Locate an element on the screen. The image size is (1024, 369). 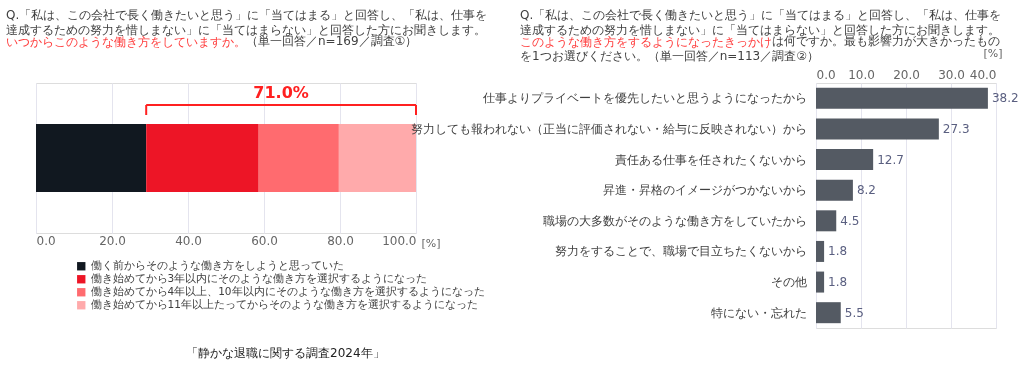
data-label: 38.2 is located at coordinates (1005, 98).